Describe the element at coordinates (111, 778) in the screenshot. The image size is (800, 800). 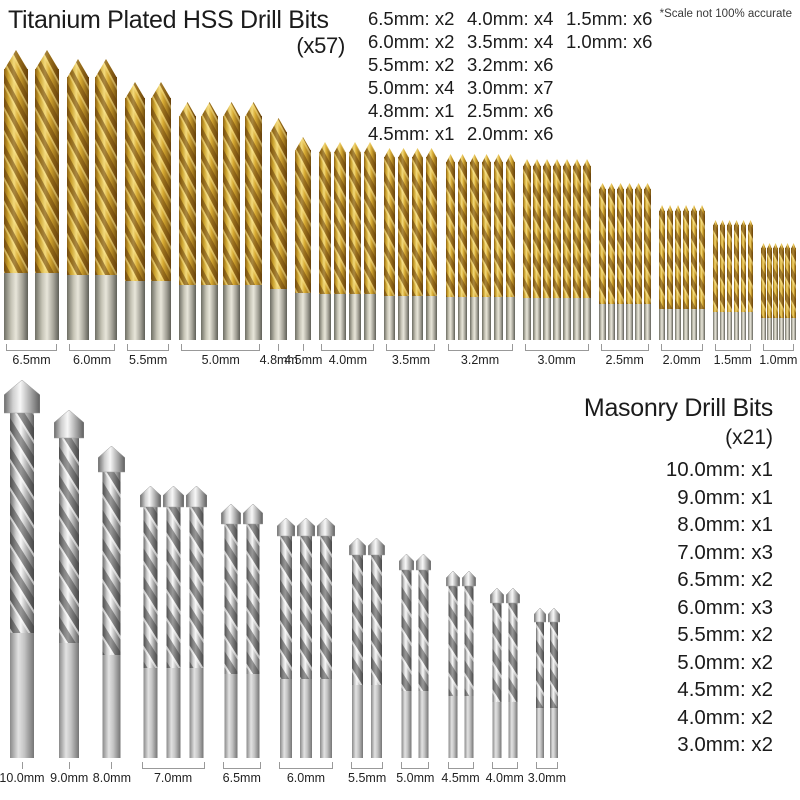
I see `masonry-size-label: 8.0mm` at that location.